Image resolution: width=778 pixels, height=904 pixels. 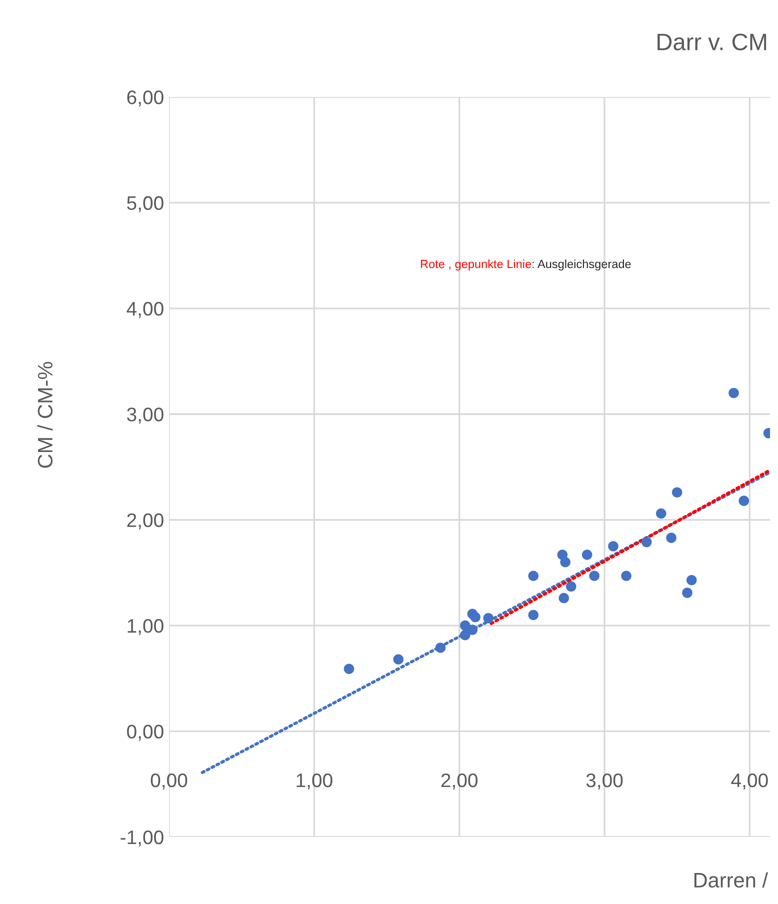 What do you see at coordinates (604, 781) in the screenshot?
I see `x-tick-label: 3,00` at bounding box center [604, 781].